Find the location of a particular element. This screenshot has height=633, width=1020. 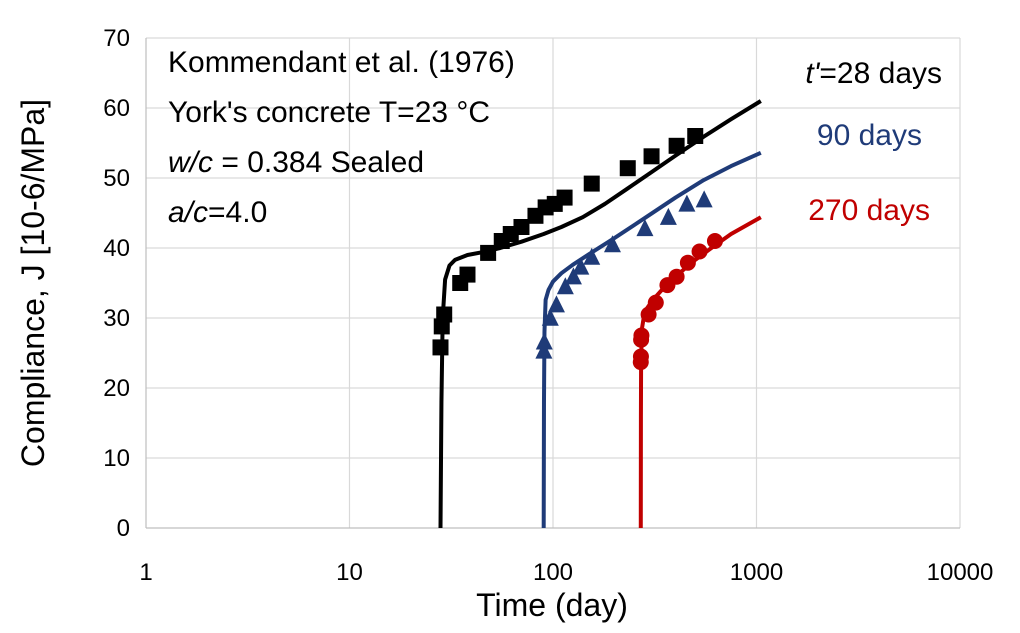

annotation-line-3-rest: = 0.384 Sealed is located at coordinates (318, 162).